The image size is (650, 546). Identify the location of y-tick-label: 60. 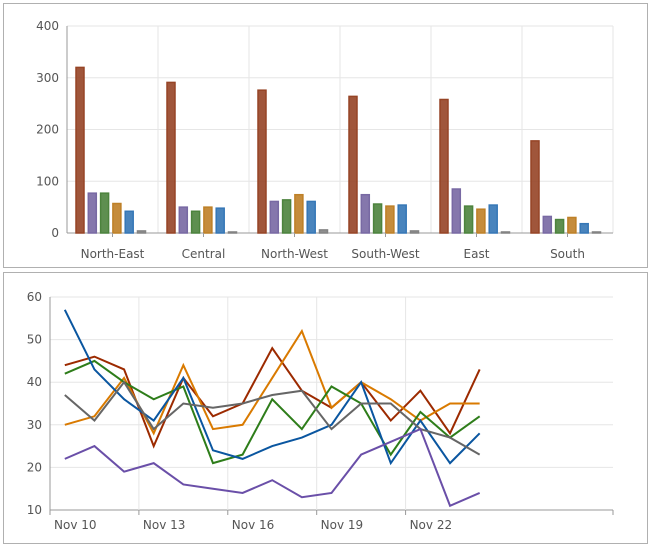
(34, 297).